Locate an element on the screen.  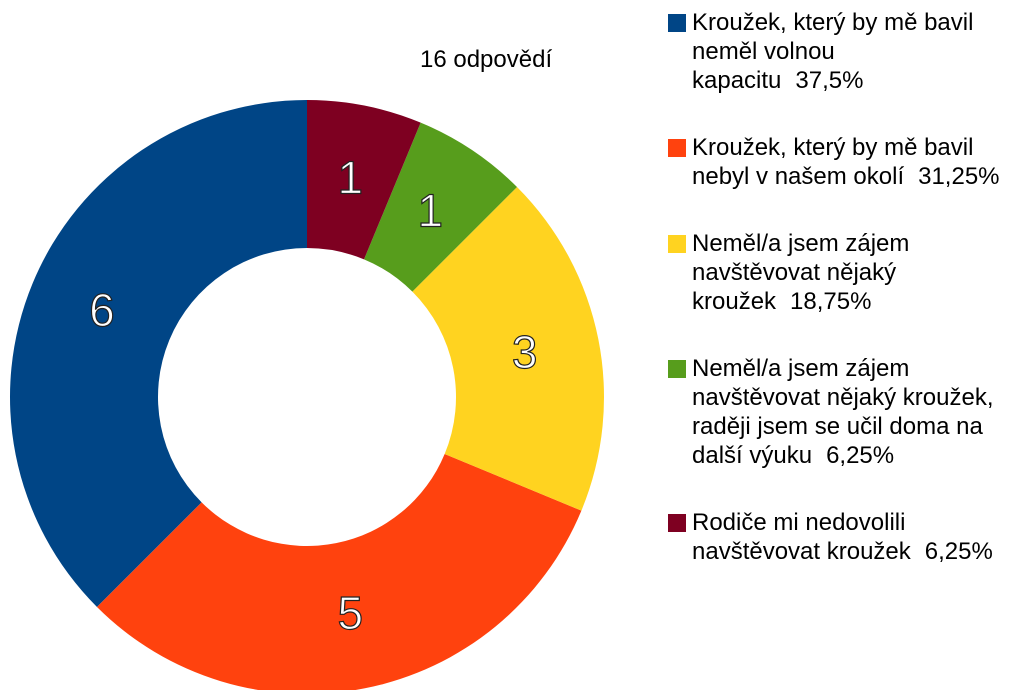
legend-percent: 18,75% is located at coordinates (831, 301).